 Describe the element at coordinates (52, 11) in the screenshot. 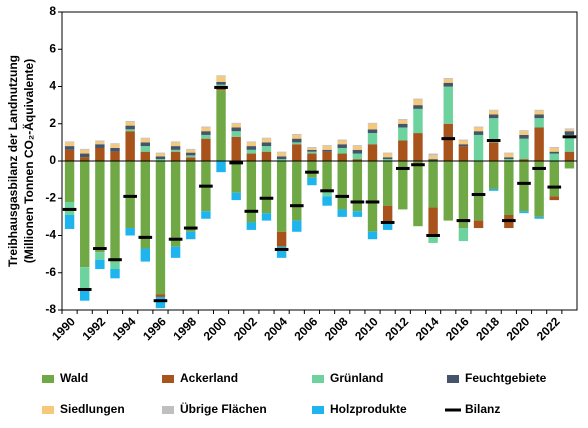

I see `y-tick-label: 8` at that location.